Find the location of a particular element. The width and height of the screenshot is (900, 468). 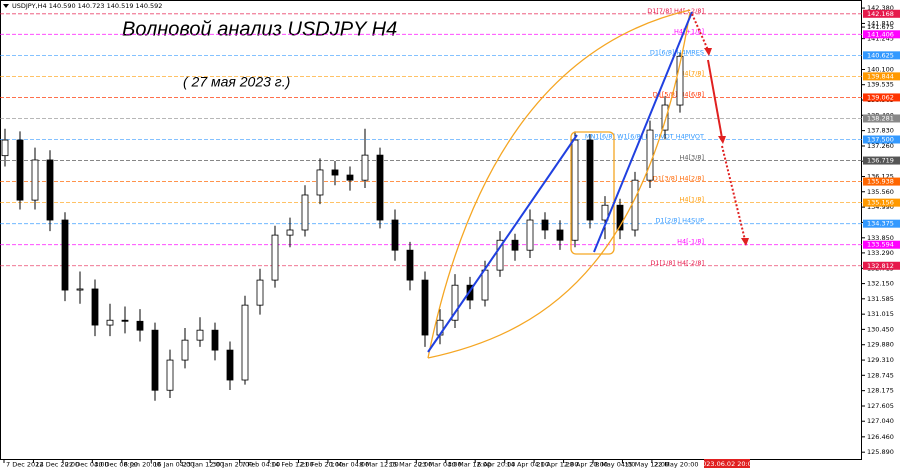

y-tick-label: 126.460 is located at coordinates (880, 437).